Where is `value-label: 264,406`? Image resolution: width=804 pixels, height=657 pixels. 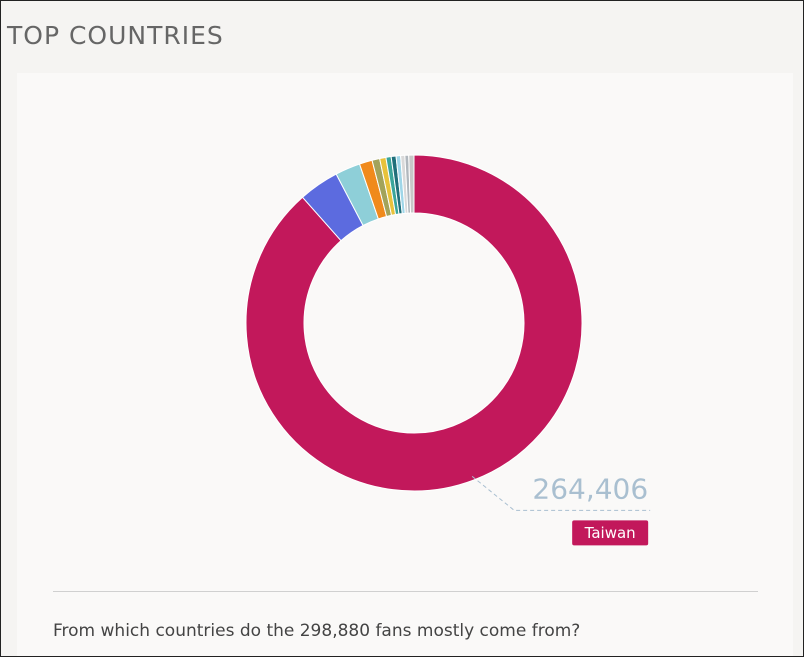 value-label: 264,406 is located at coordinates (590, 488).